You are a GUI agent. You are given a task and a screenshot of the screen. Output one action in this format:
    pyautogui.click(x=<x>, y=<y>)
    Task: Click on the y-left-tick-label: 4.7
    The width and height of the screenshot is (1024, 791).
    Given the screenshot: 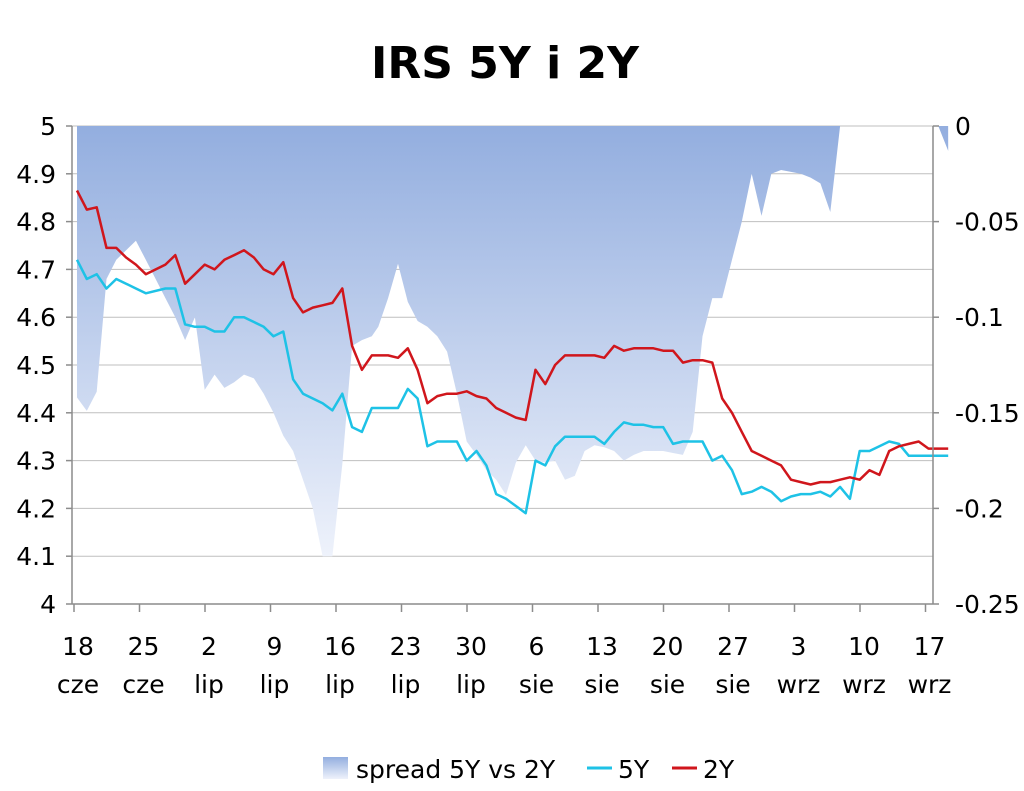 What is the action you would take?
    pyautogui.click(x=36, y=269)
    